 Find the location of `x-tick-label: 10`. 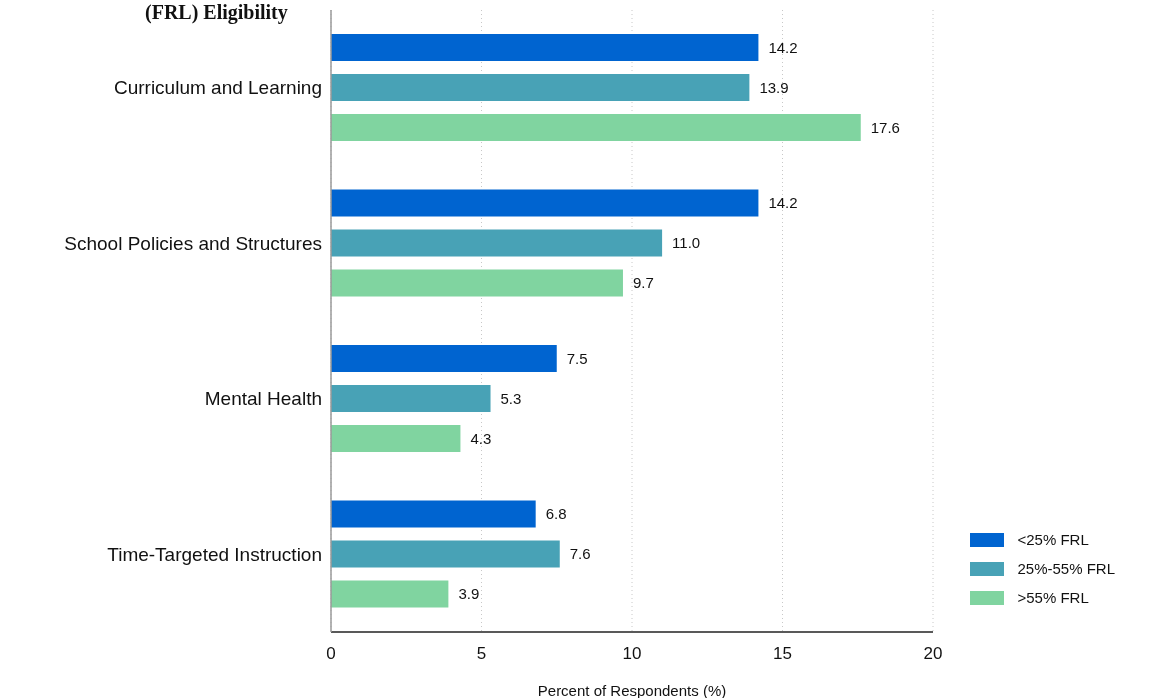

x-tick-label: 10 is located at coordinates (632, 654).